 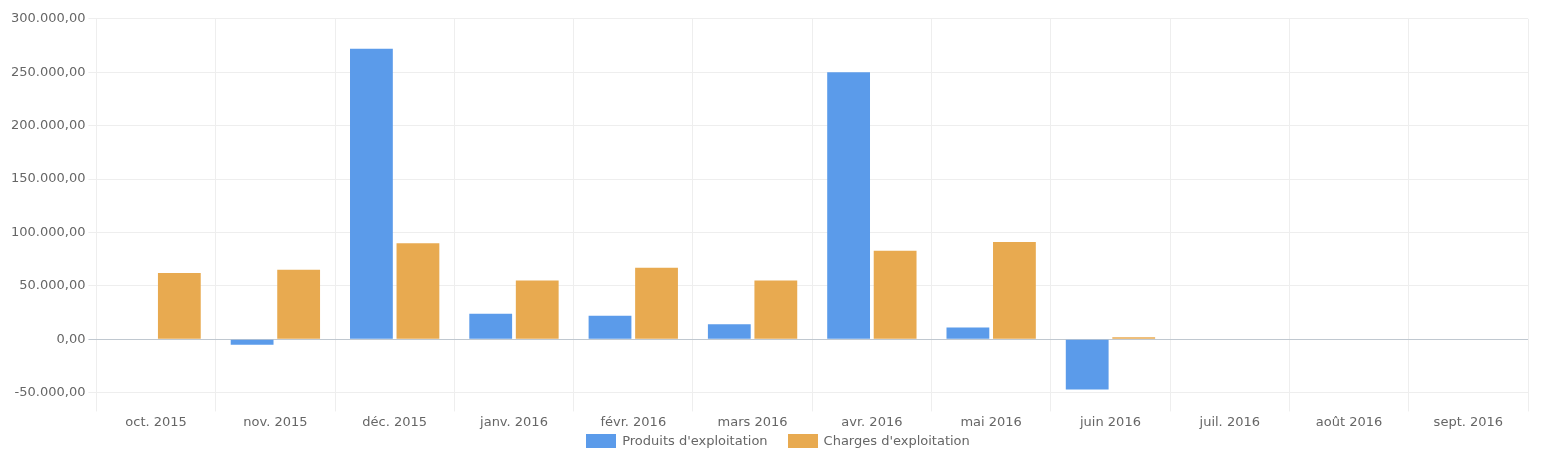 I want to click on x-tick-label: juin 2016, so click(x=1110, y=421).